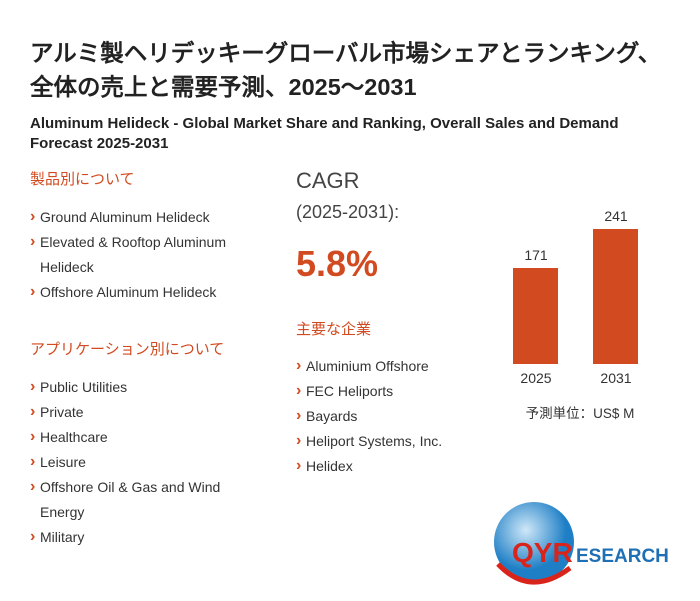 The image size is (700, 601). What do you see at coordinates (396, 466) in the screenshot?
I see `list-item: Helidex` at bounding box center [396, 466].